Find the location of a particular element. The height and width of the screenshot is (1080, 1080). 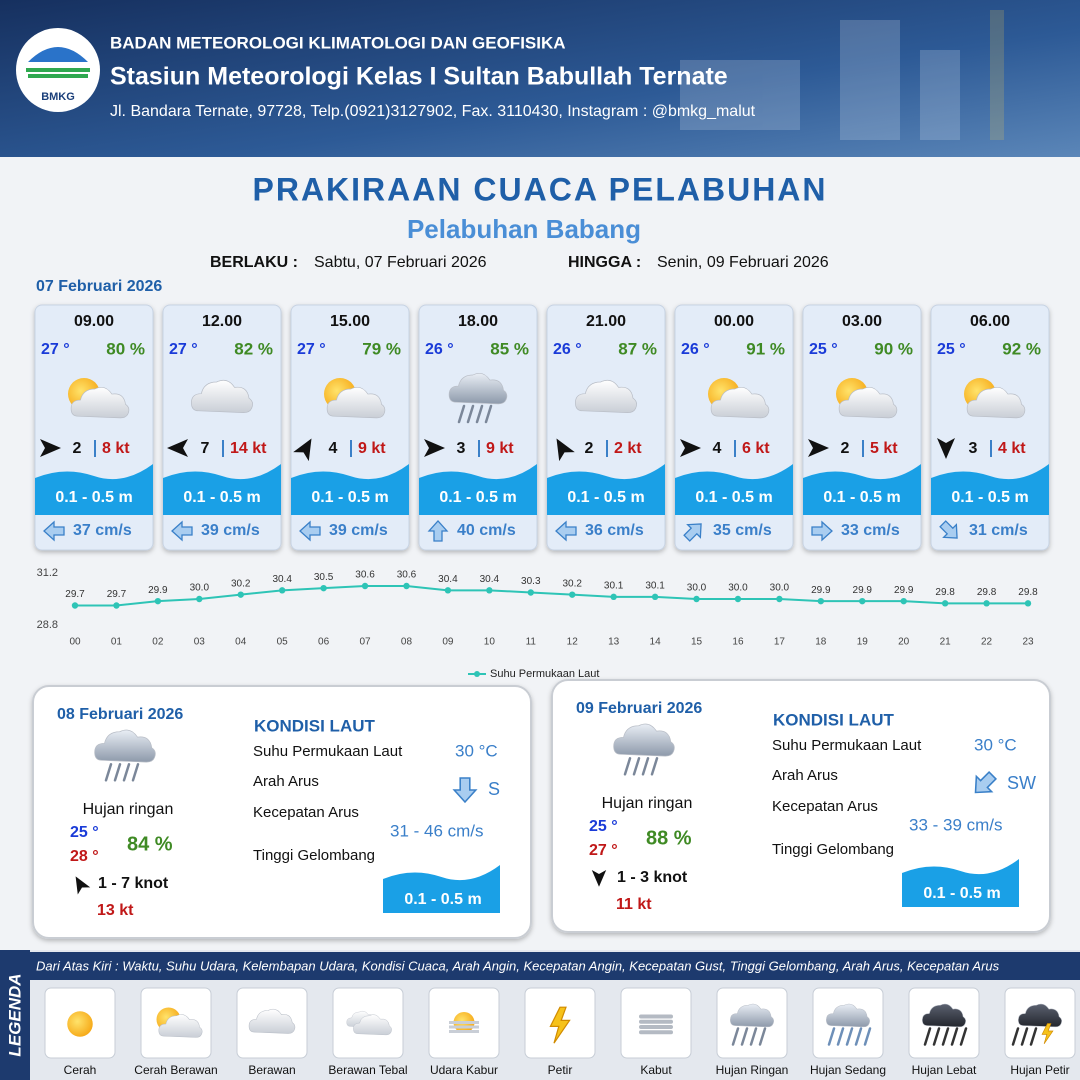

time: 15.00 is located at coordinates (350, 321).